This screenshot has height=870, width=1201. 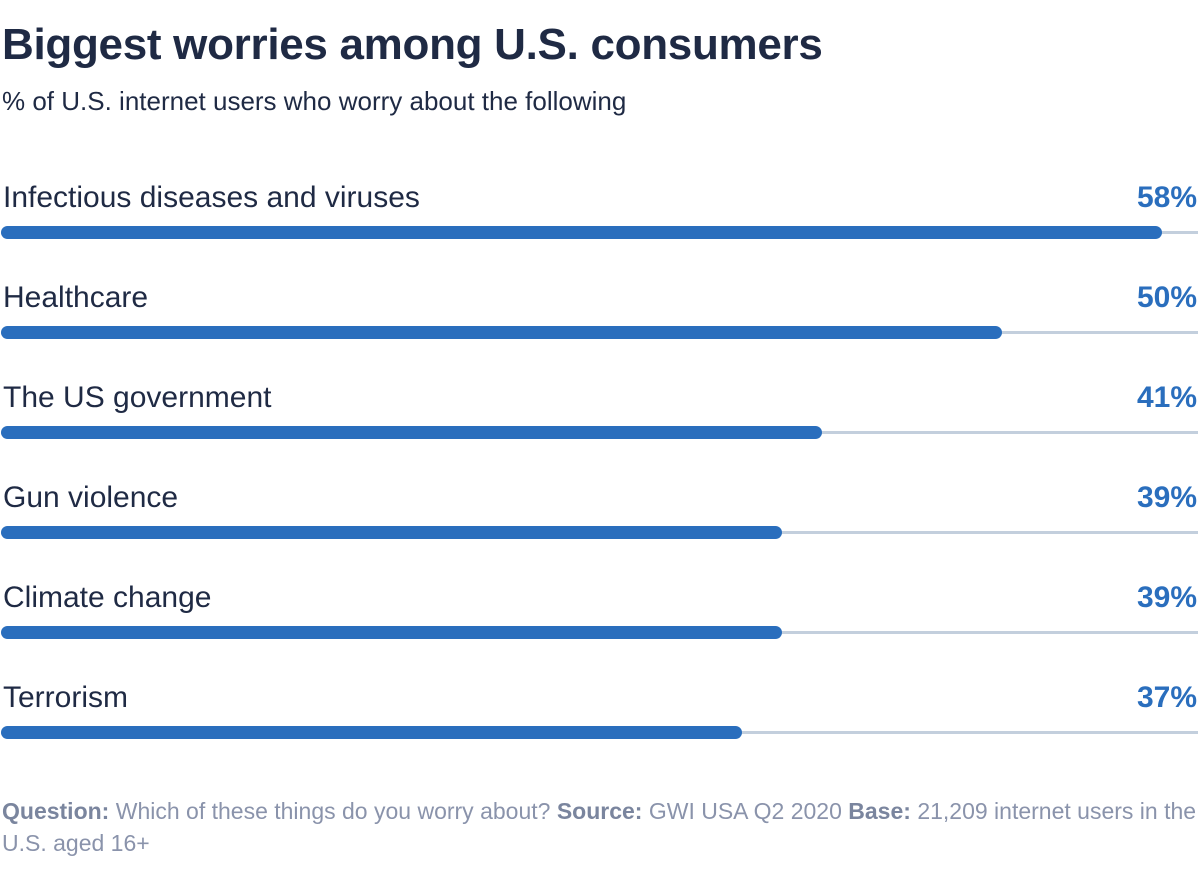 I want to click on category-label: Climate change, so click(x=107, y=597).